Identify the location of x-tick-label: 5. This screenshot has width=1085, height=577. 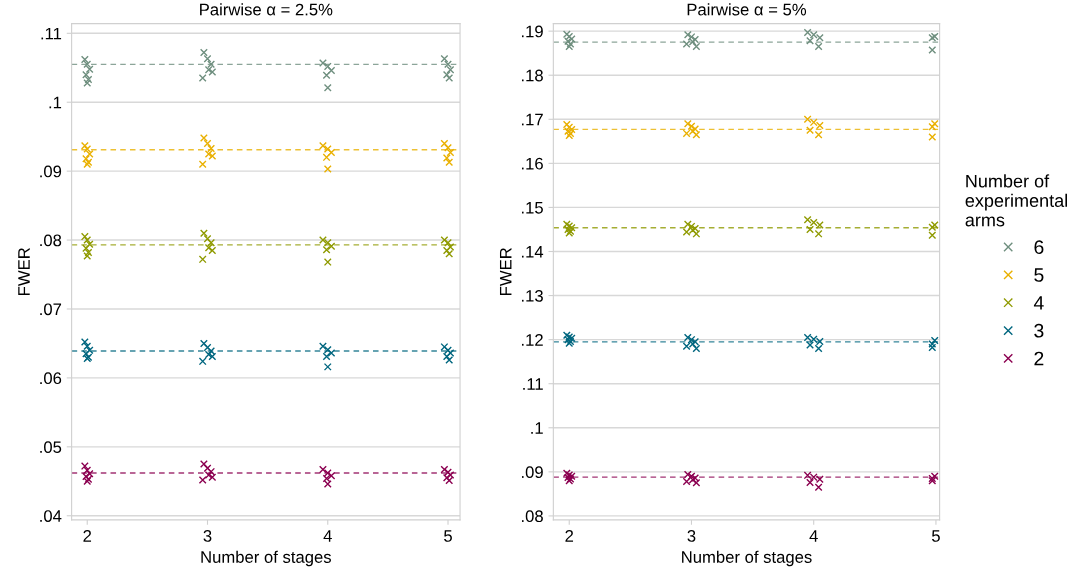
(448, 536).